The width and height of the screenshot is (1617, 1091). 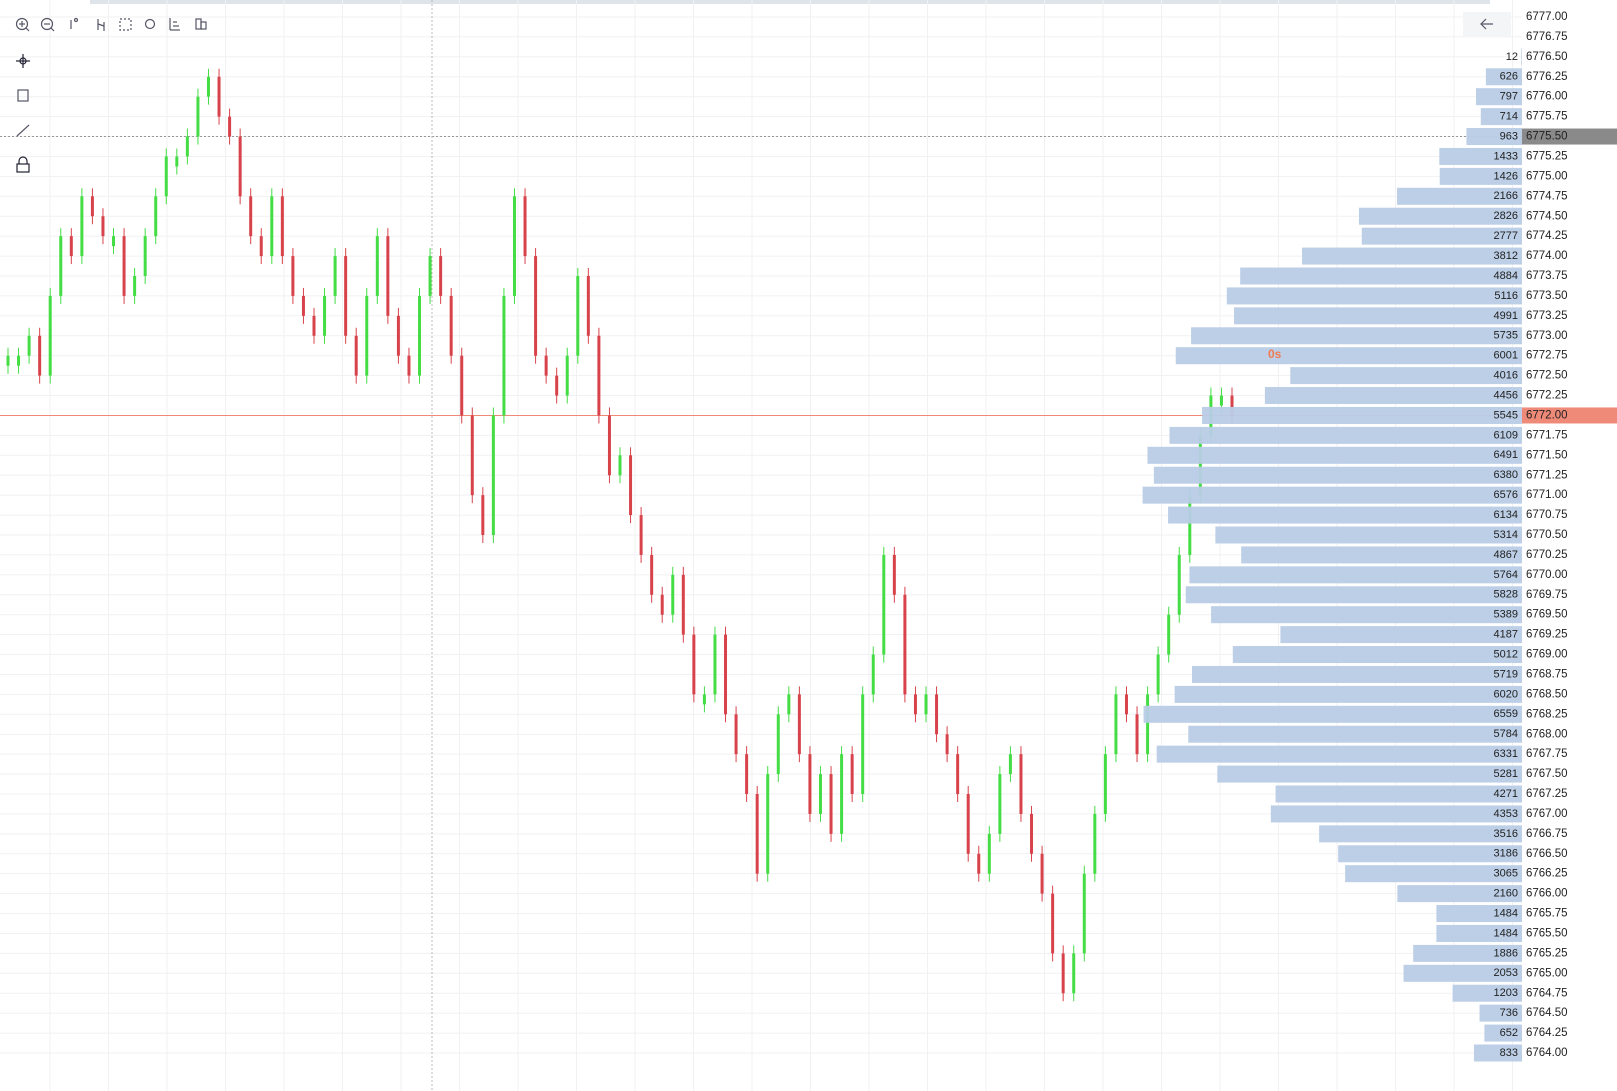 What do you see at coordinates (1547, 914) in the screenshot?
I see `price-label: 6765.75` at bounding box center [1547, 914].